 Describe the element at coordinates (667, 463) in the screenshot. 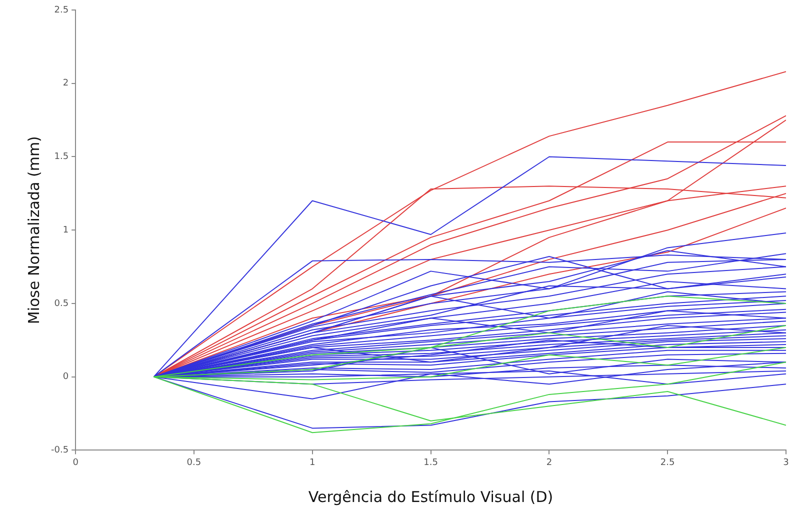

I see `x-tick-label: 2.5` at that location.